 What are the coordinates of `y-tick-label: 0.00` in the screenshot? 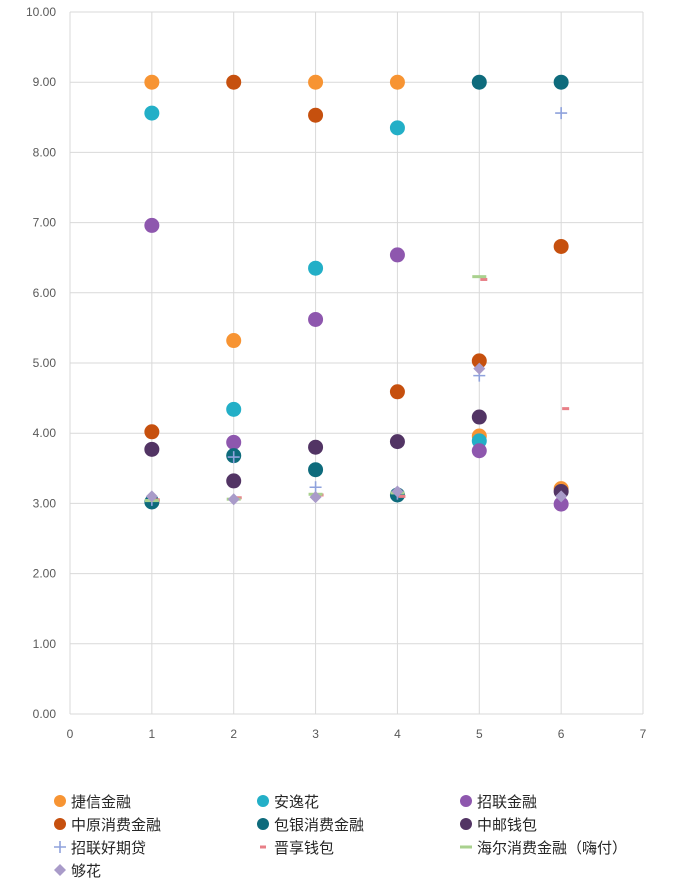 It's located at (45, 714).